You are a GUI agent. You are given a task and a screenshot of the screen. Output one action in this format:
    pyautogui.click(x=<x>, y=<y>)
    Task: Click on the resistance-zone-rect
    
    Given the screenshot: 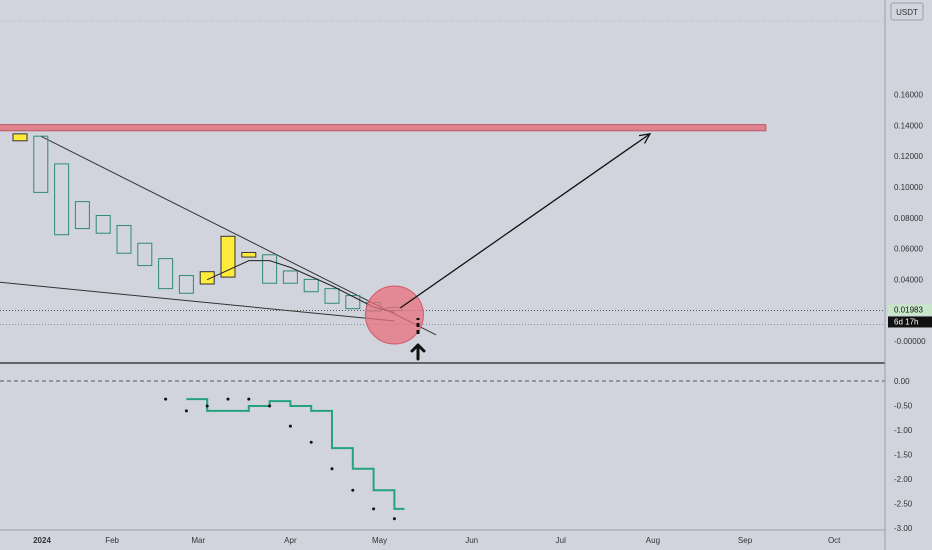 What is the action you would take?
    pyautogui.click(x=383, y=128)
    